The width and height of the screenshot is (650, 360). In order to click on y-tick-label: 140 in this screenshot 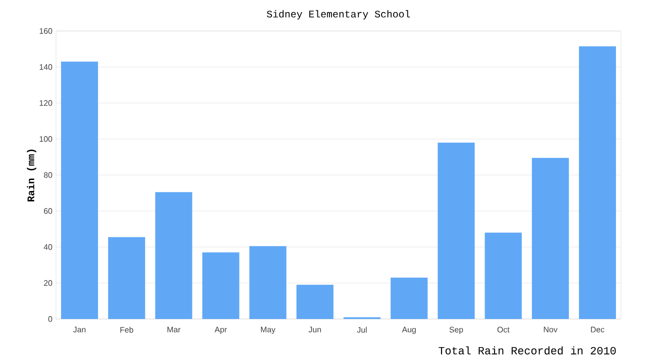, I will do `click(46, 67)`.